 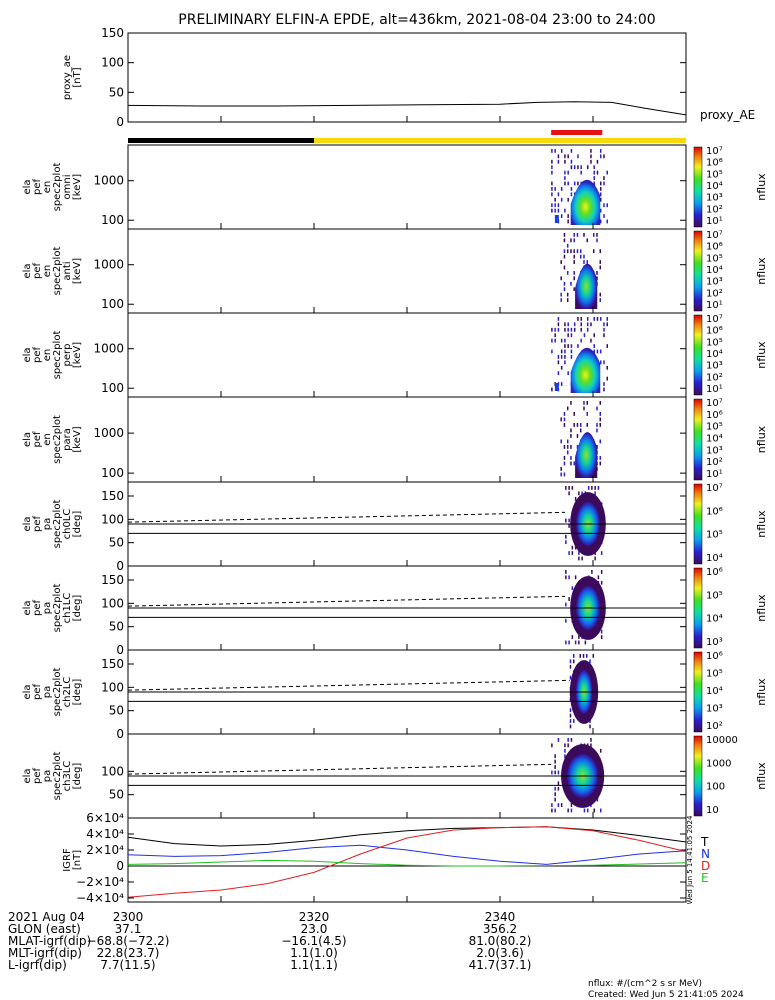 What do you see at coordinates (49, 941) in the screenshot?
I see `xaxis-row-label: MLAT-igrf(dip)` at bounding box center [49, 941].